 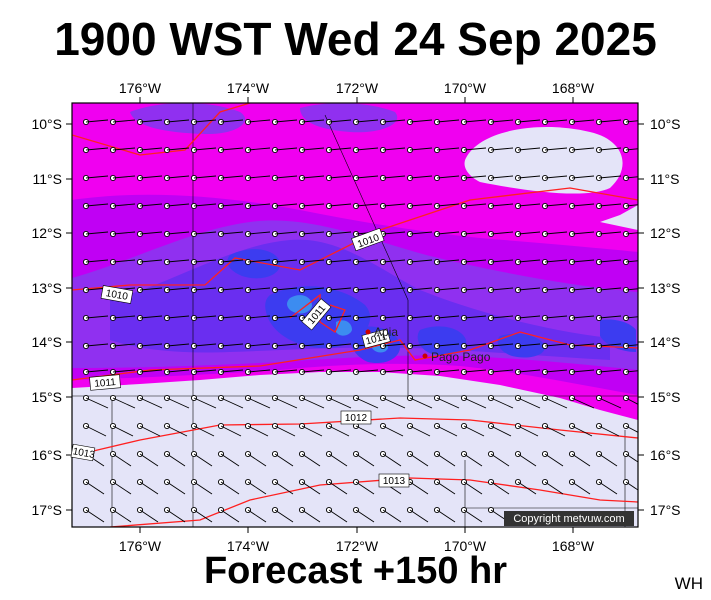 What do you see at coordinates (47, 179) in the screenshot?
I see `lat-label-left: 11°S` at bounding box center [47, 179].